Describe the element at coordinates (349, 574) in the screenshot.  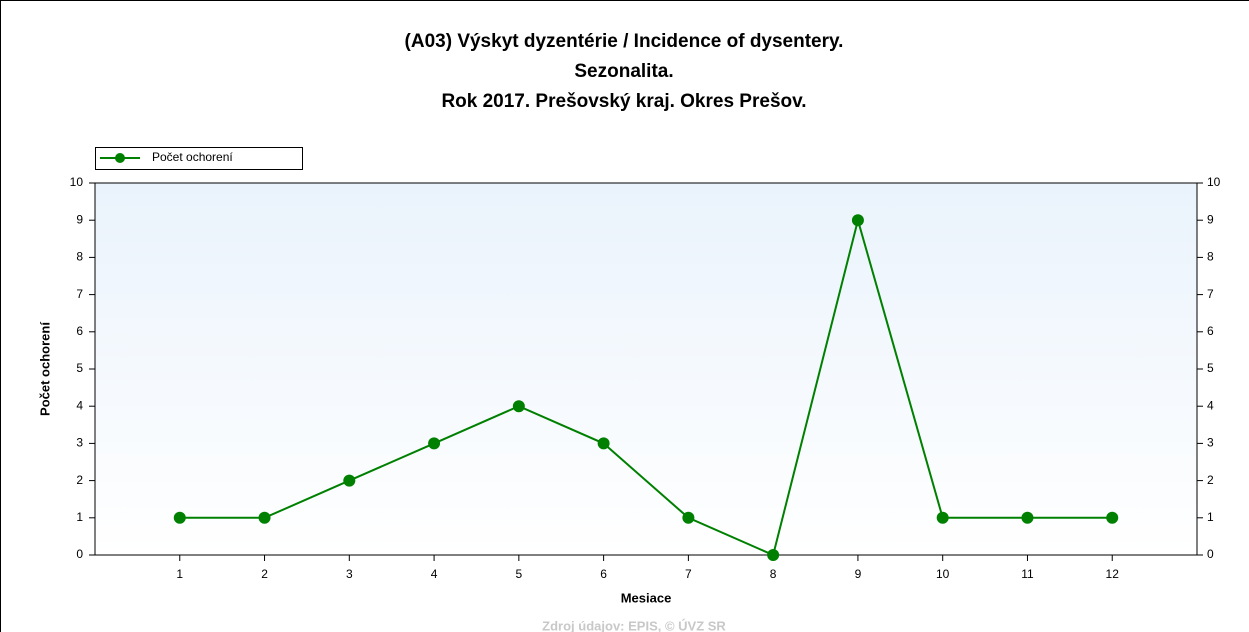
I see `x-tick-label: 3` at that location.